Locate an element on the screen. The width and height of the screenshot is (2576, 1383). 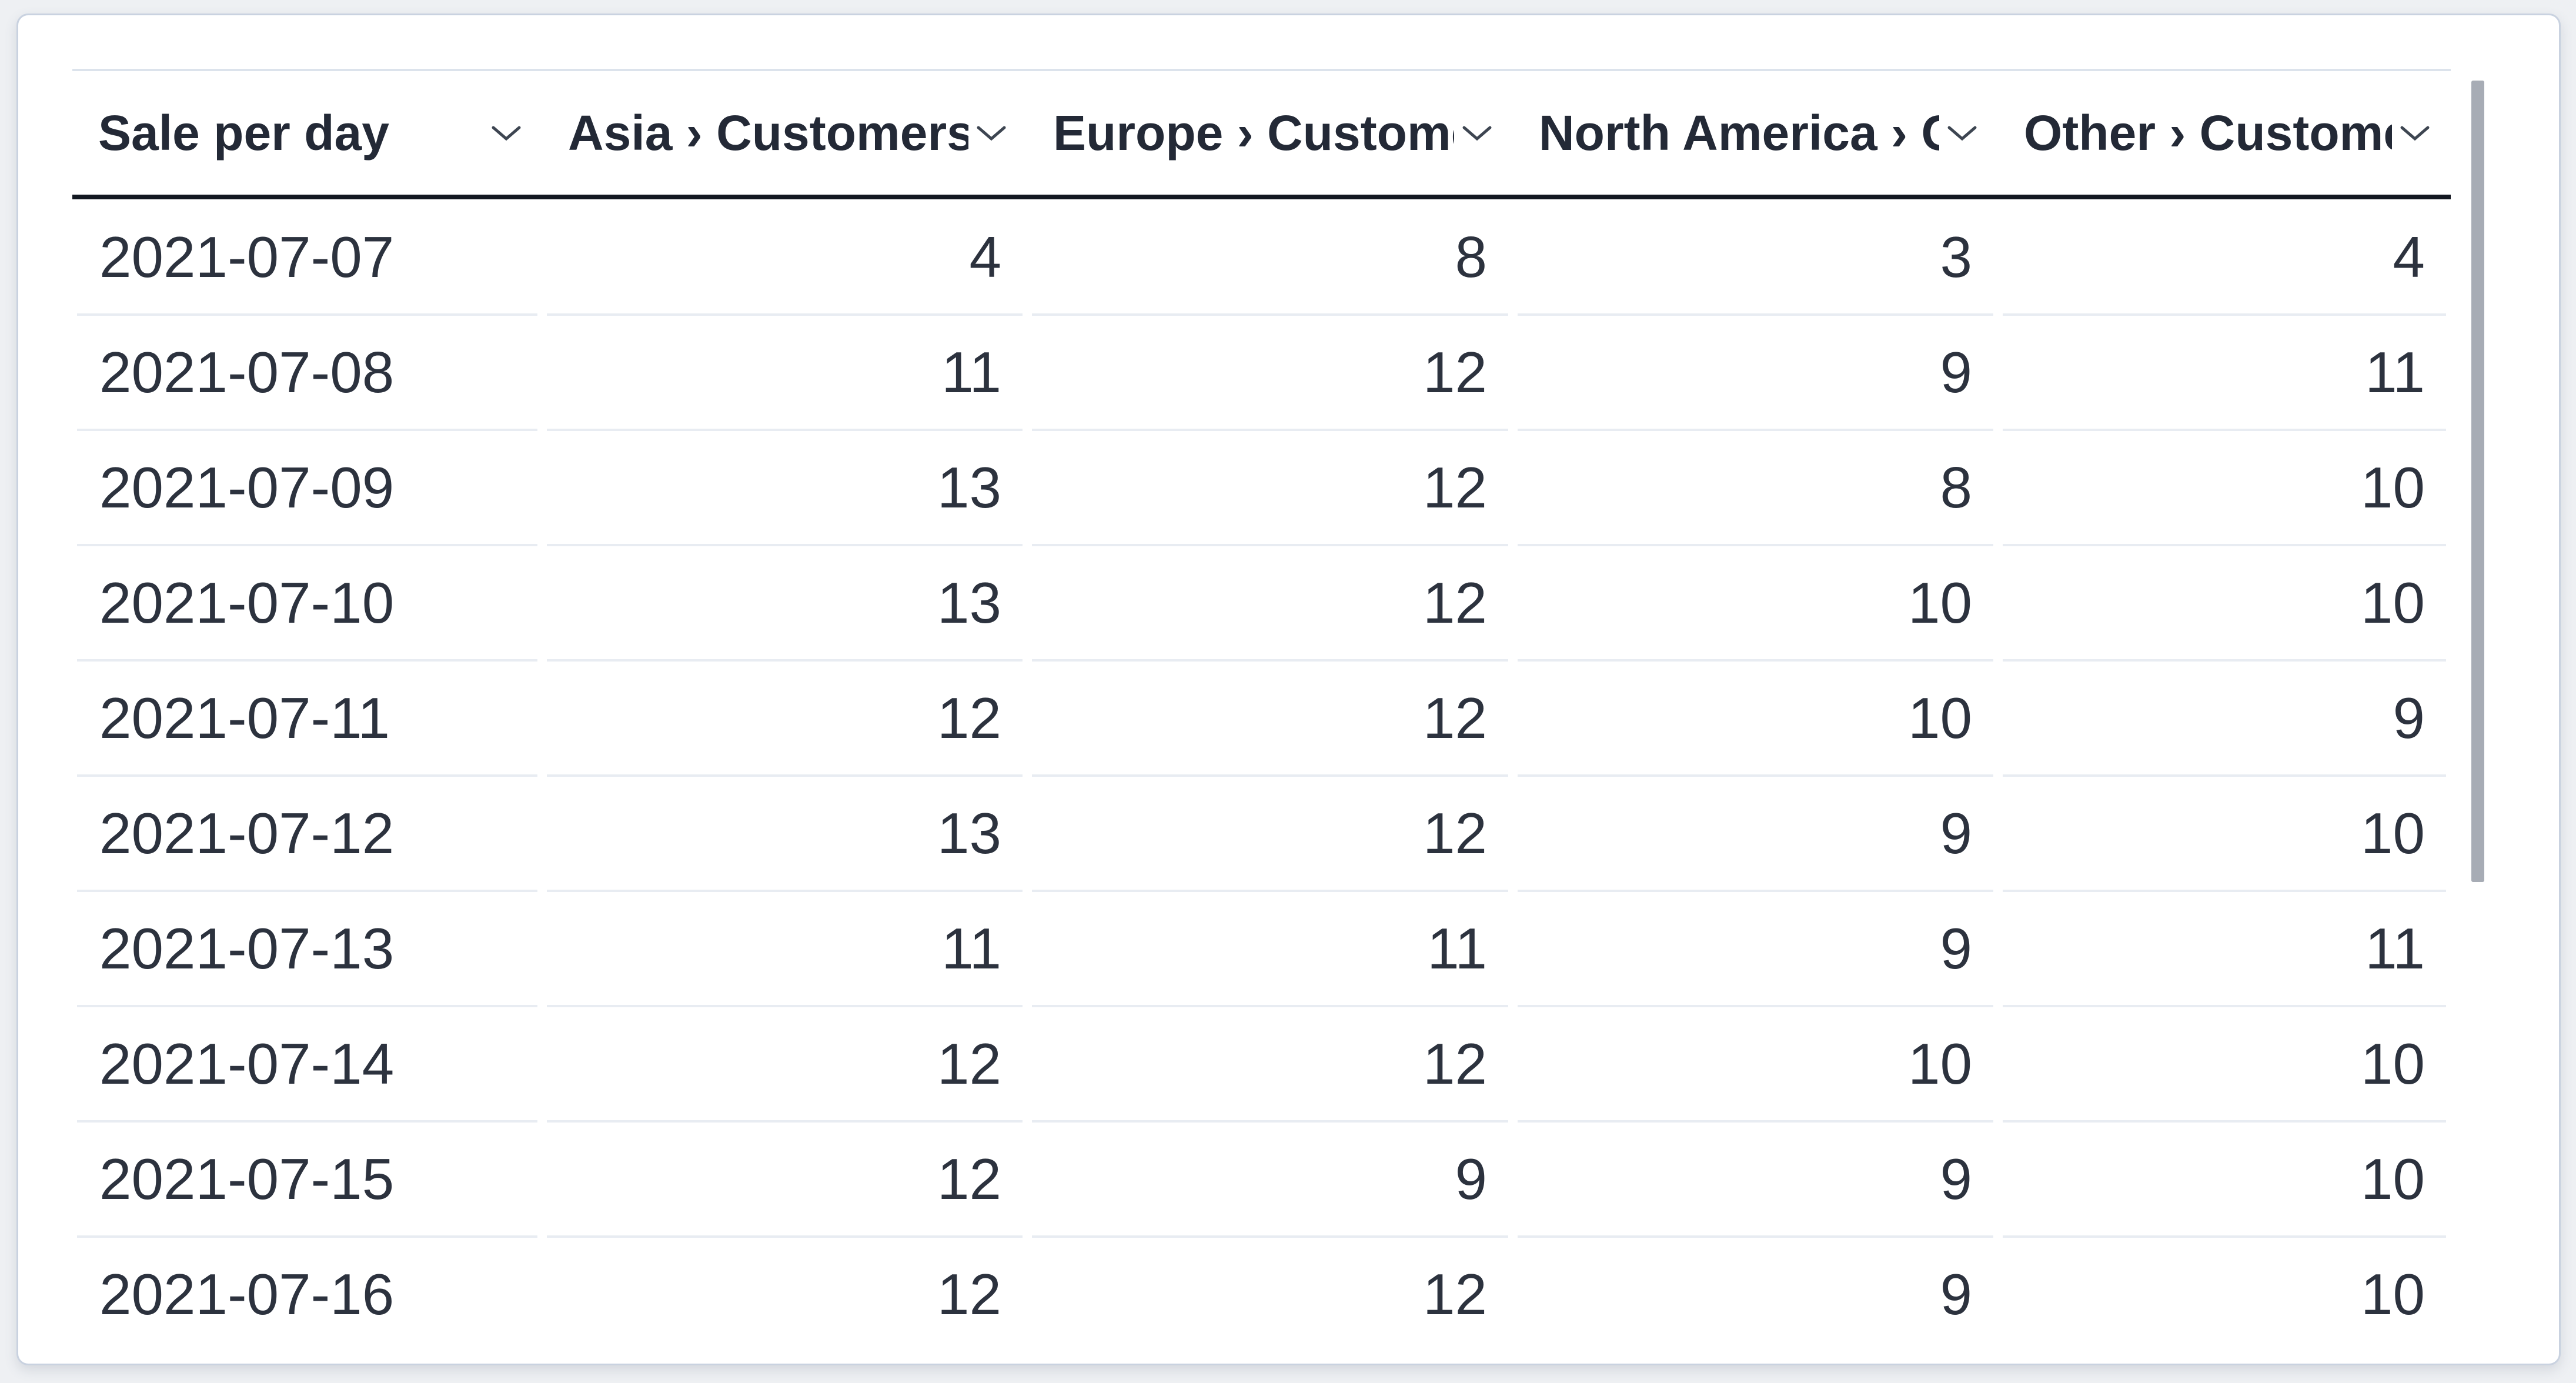
cell-value-europe: 11 is located at coordinates (1270, 948).